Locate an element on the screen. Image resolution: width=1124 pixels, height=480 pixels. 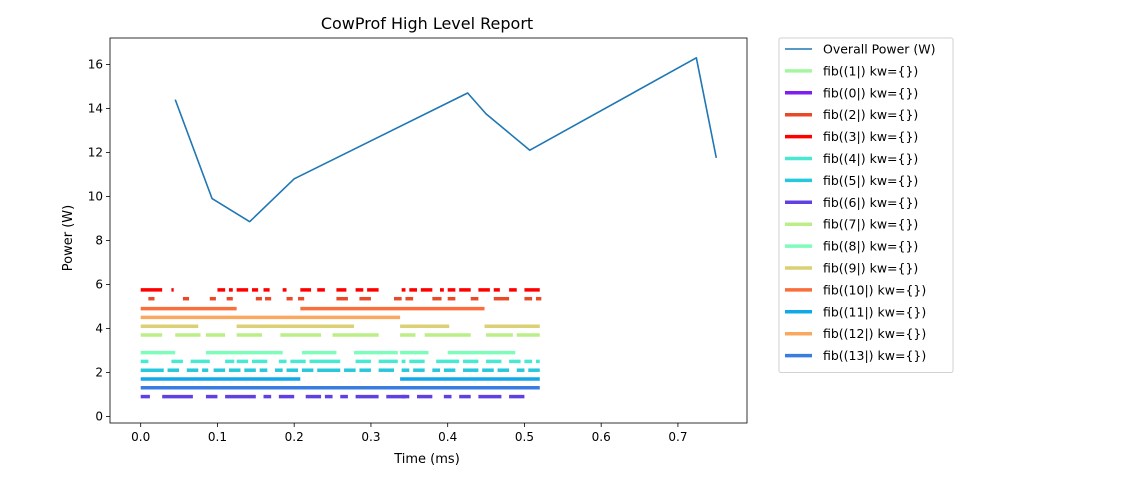
x-tick-label: 0.1 is located at coordinates (217, 437).